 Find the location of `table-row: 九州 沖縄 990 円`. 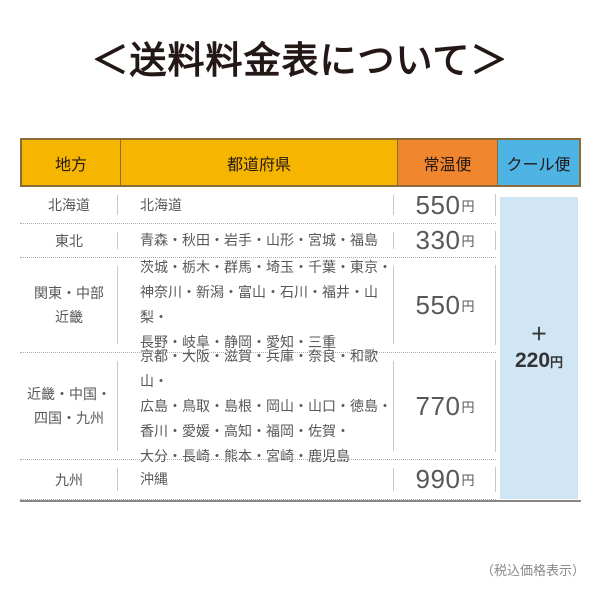

table-row: 九州 沖縄 990 円 is located at coordinates (300, 480).